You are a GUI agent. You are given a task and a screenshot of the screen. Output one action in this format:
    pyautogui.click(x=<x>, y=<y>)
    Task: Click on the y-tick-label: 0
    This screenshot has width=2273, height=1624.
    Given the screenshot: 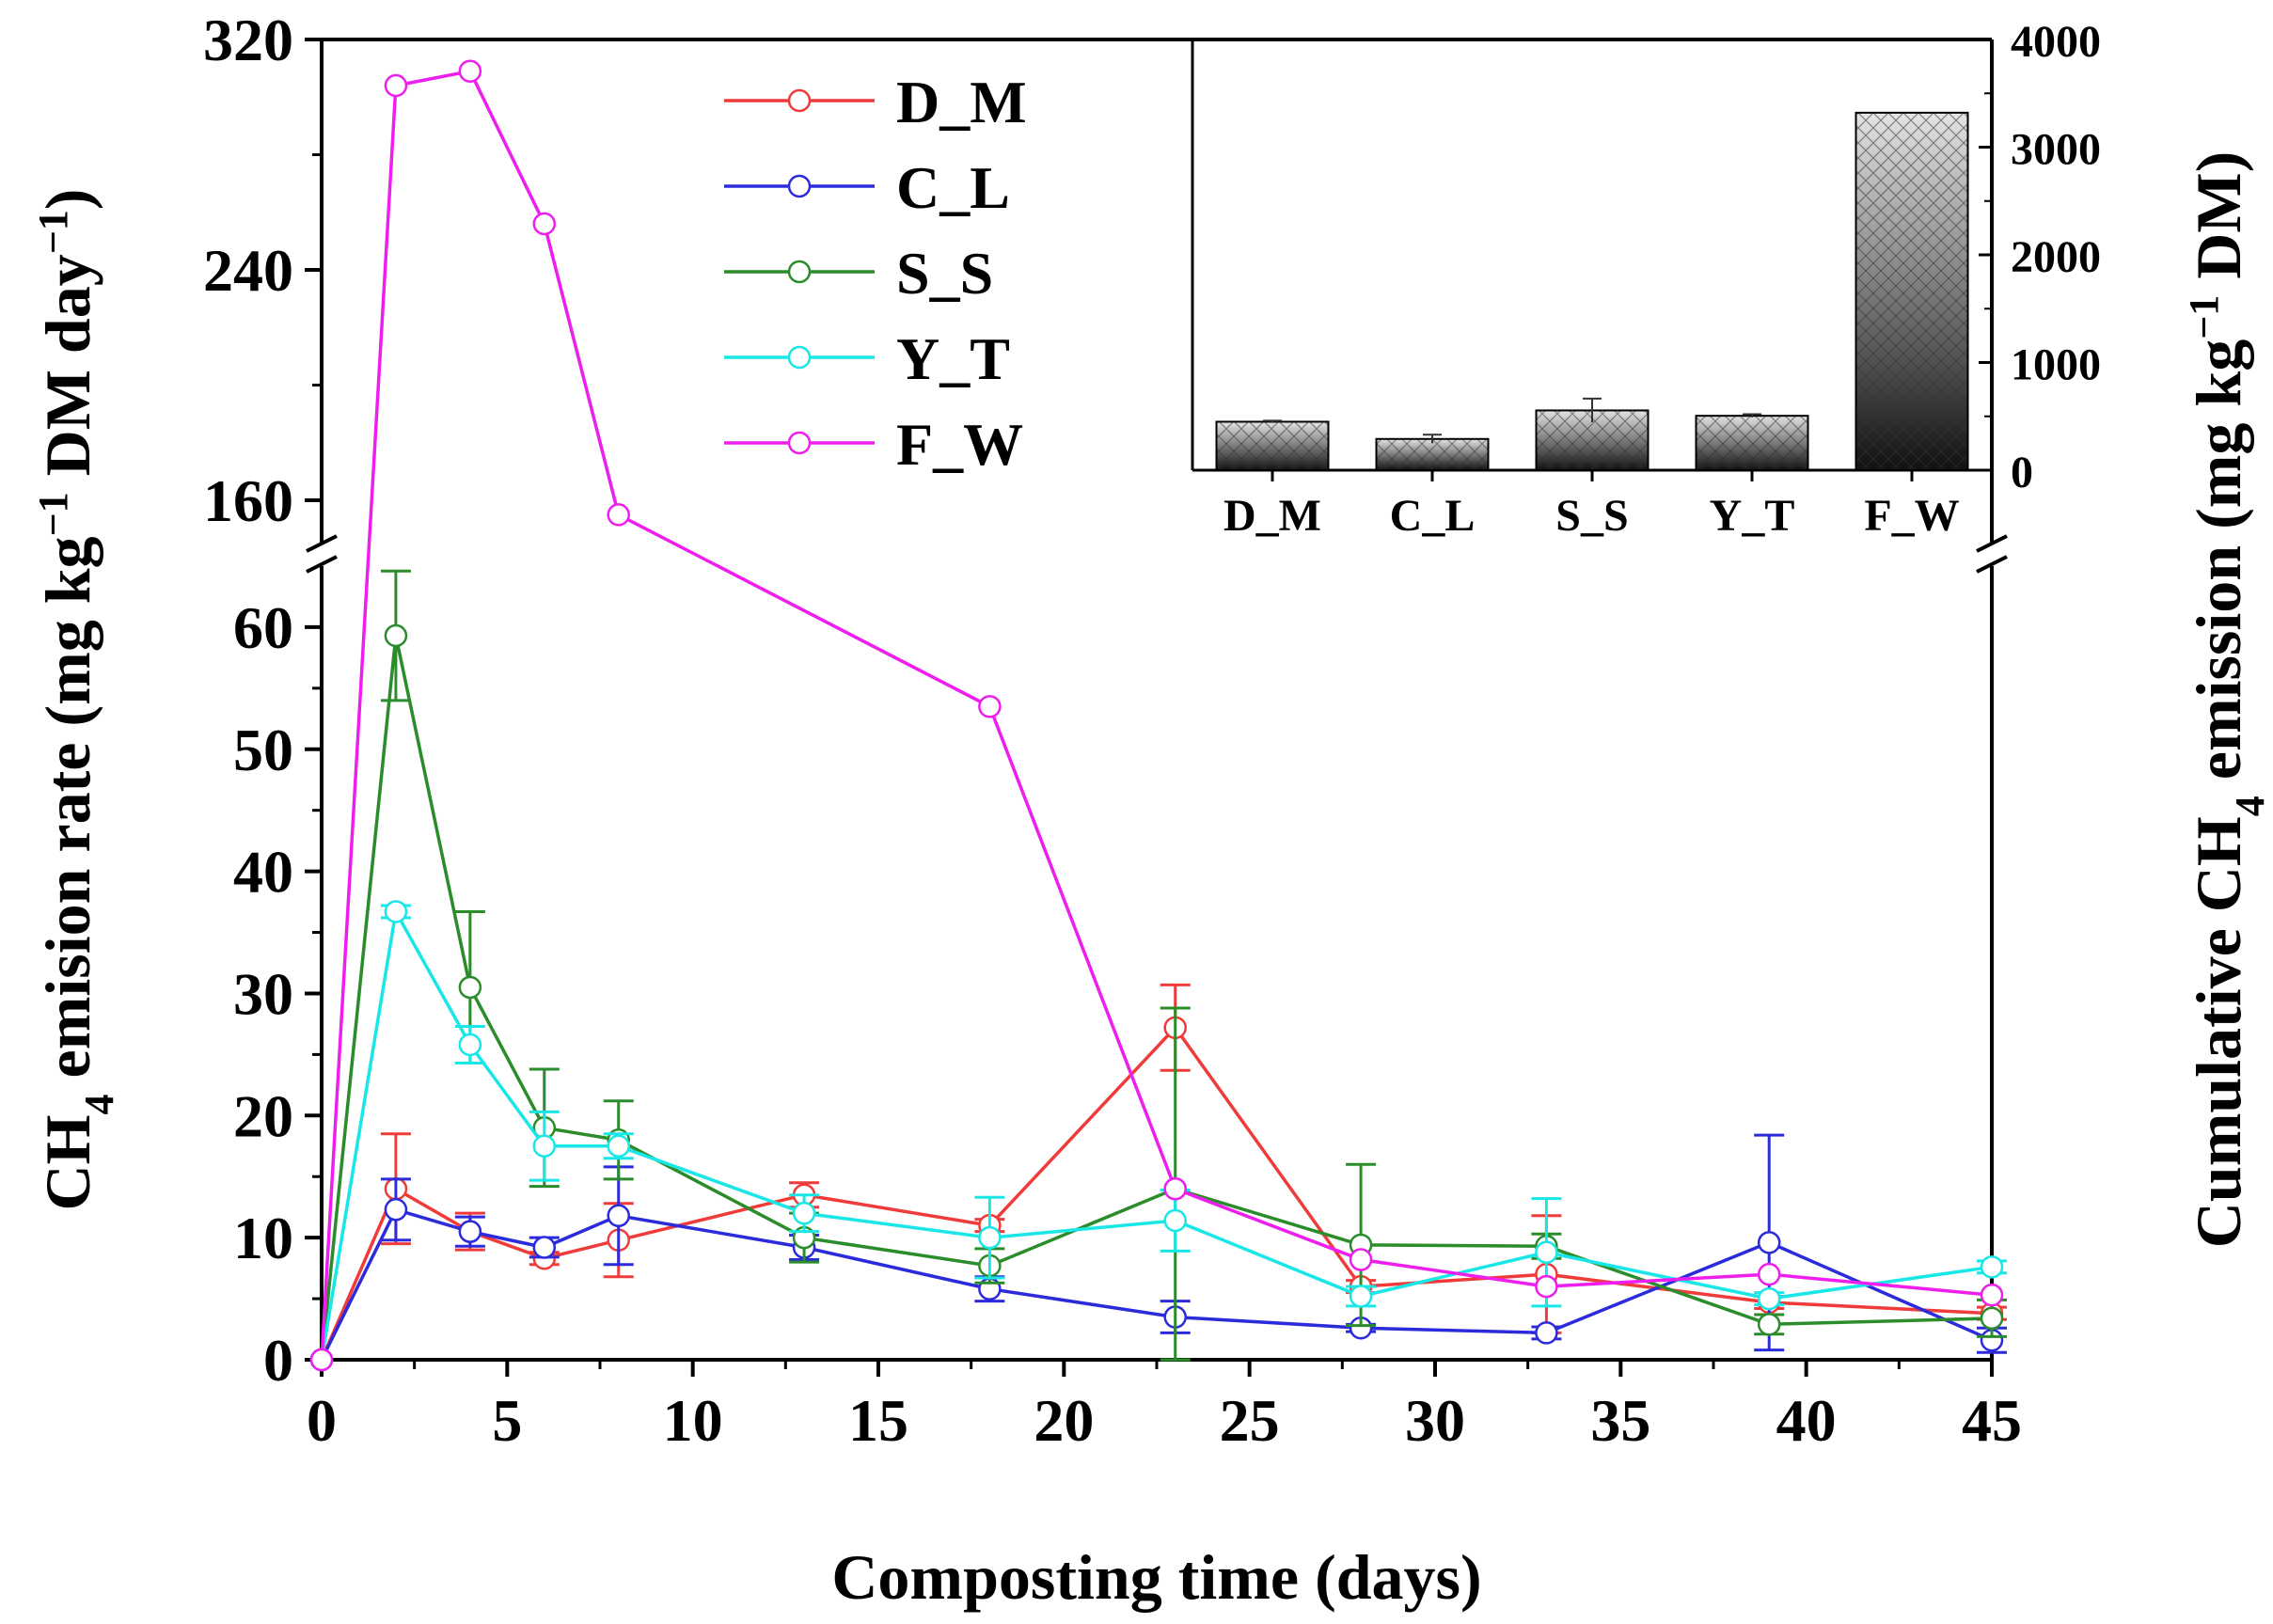 What is the action you would take?
    pyautogui.click(x=278, y=1360)
    